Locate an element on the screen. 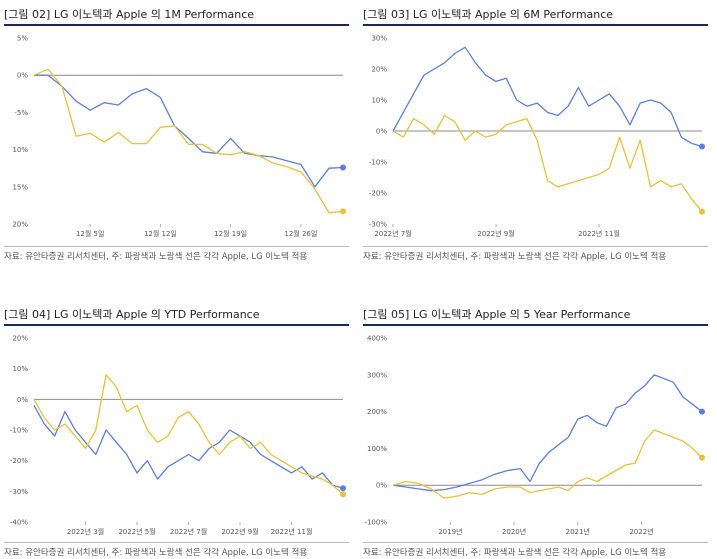 The width and height of the screenshot is (717, 559). chart-title: [그림 02] LG 이노텍과 Apple 의 1M Performance is located at coordinates (176, 16).